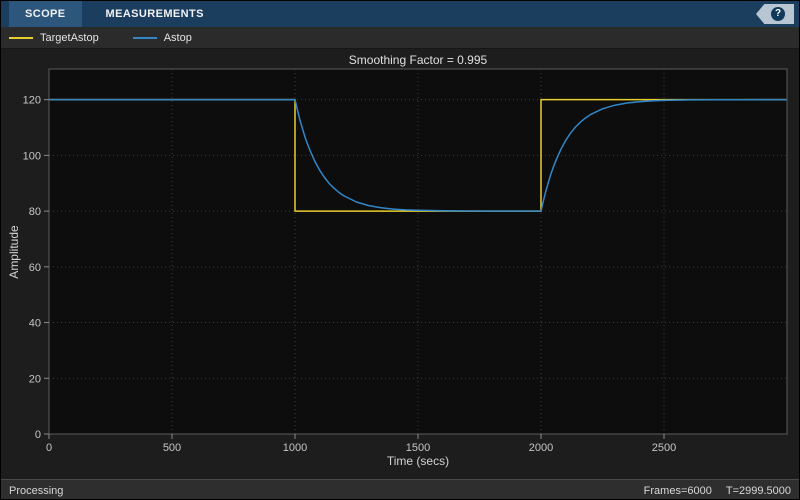 The width and height of the screenshot is (800, 500). I want to click on legend-line-sample-astop, so click(144, 37).